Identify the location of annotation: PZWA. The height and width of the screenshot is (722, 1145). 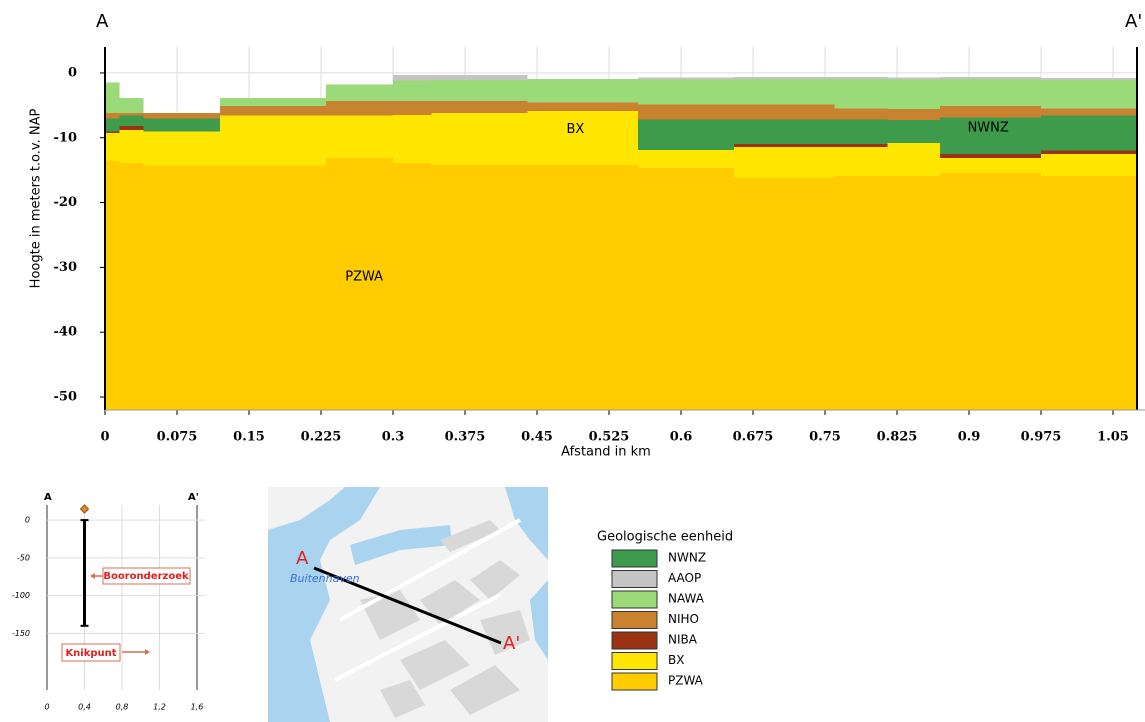
(364, 277).